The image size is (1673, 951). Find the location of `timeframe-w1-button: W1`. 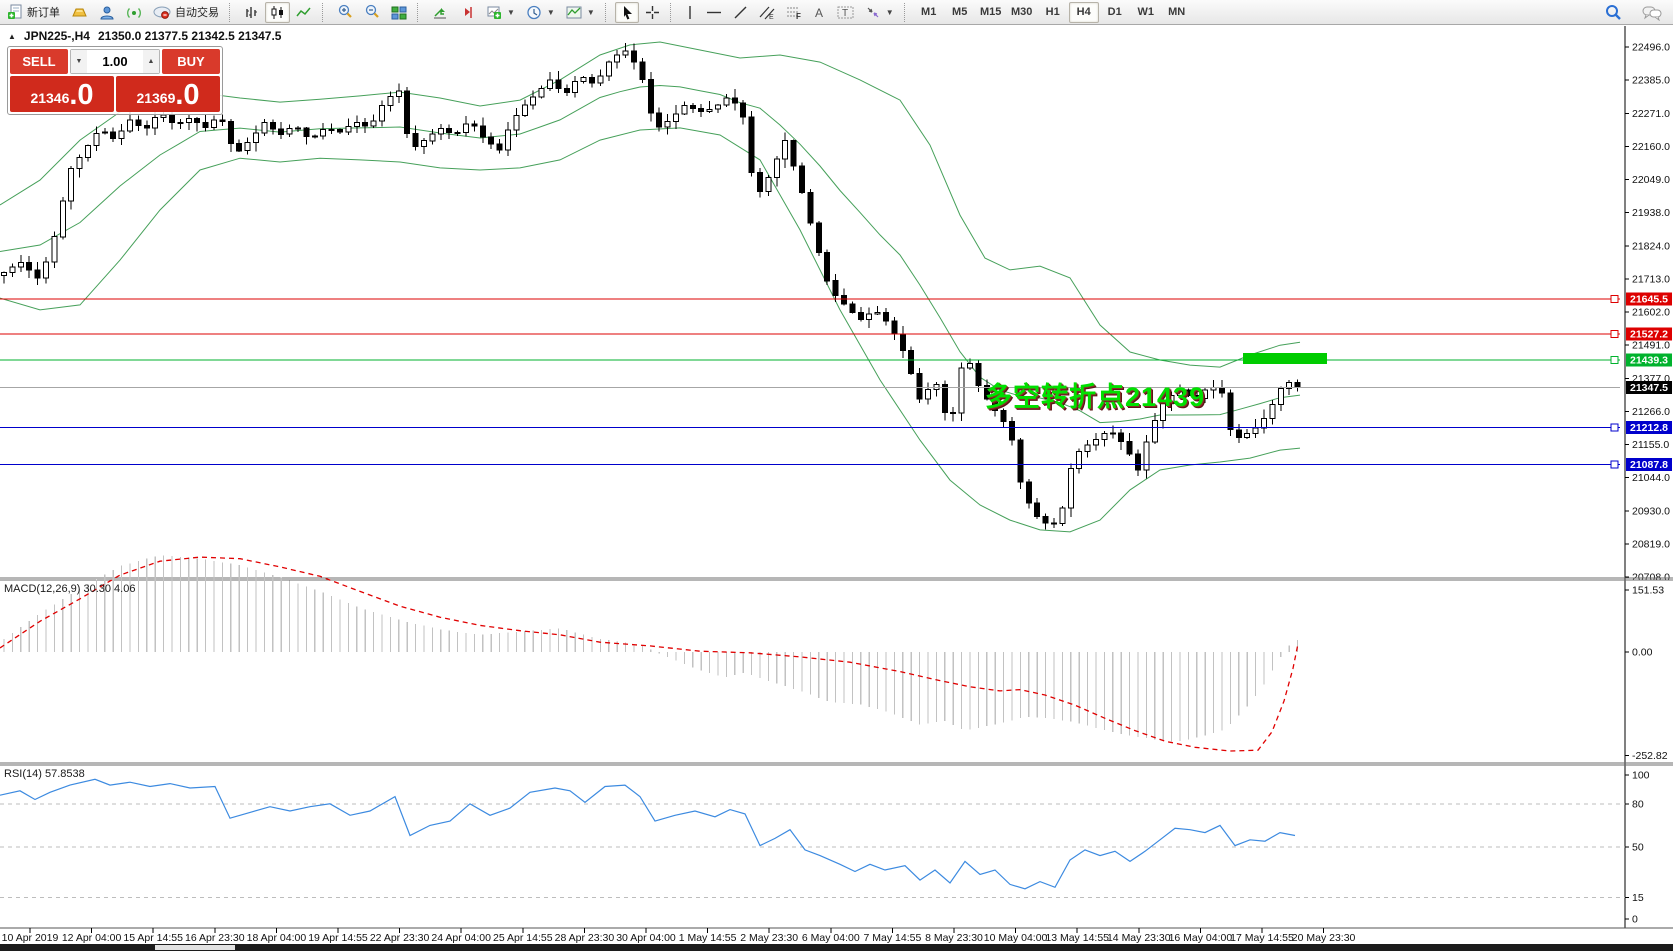

timeframe-w1-button: W1 is located at coordinates (1146, 12).